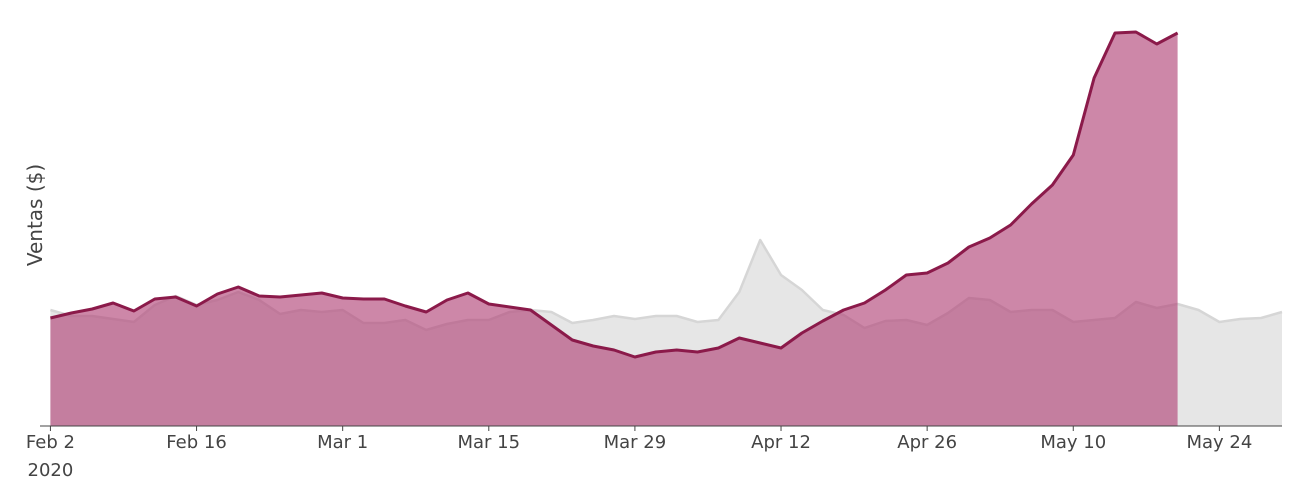 Image resolution: width=1295 pixels, height=487 pixels. Describe the element at coordinates (50, 442) in the screenshot. I see `x-tick-label: Feb 2` at that location.